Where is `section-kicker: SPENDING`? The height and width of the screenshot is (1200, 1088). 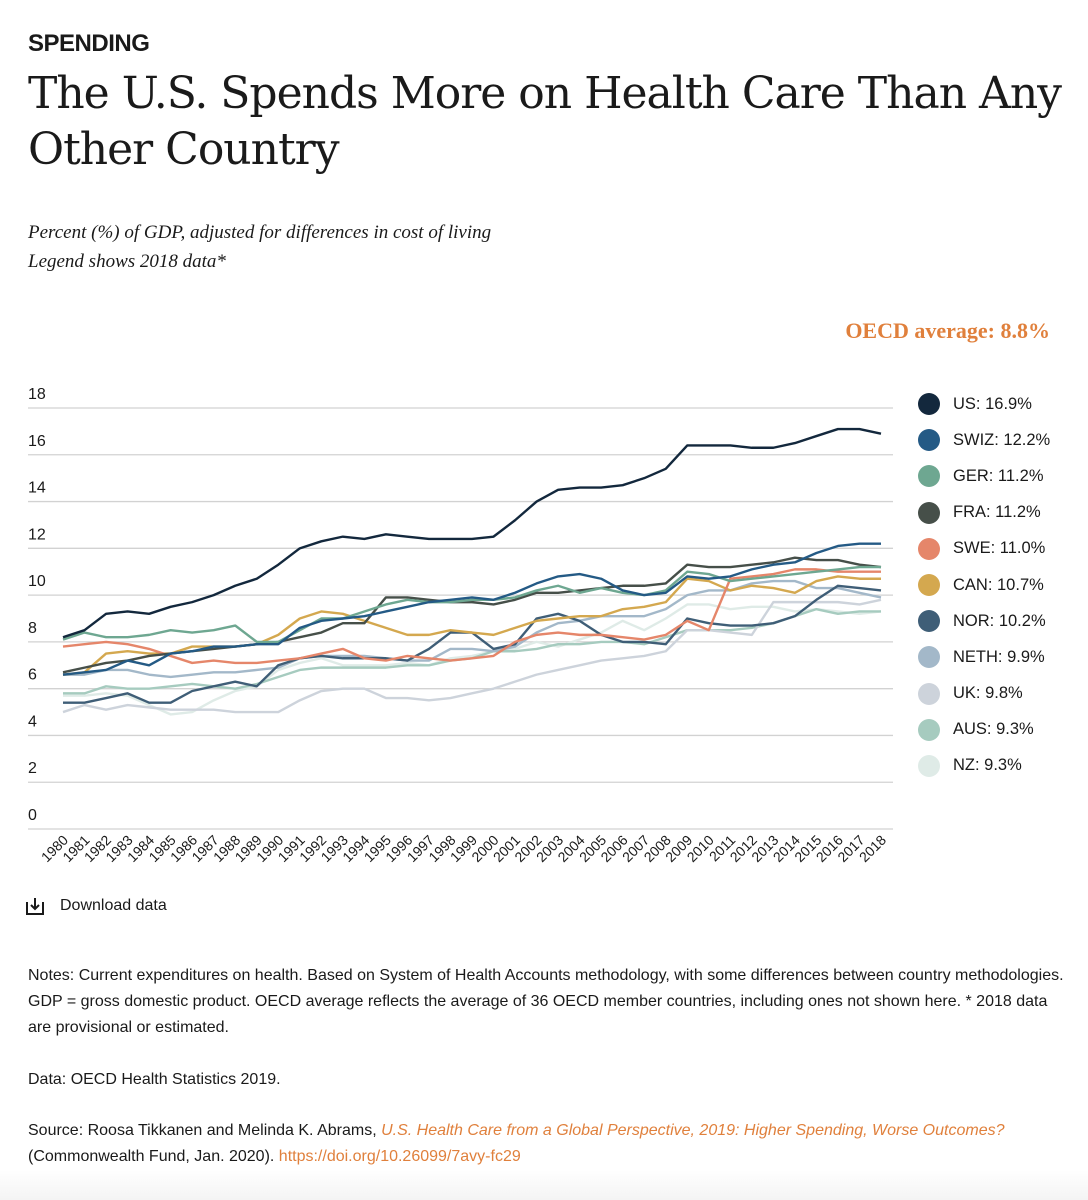
section-kicker: SPENDING is located at coordinates (89, 43).